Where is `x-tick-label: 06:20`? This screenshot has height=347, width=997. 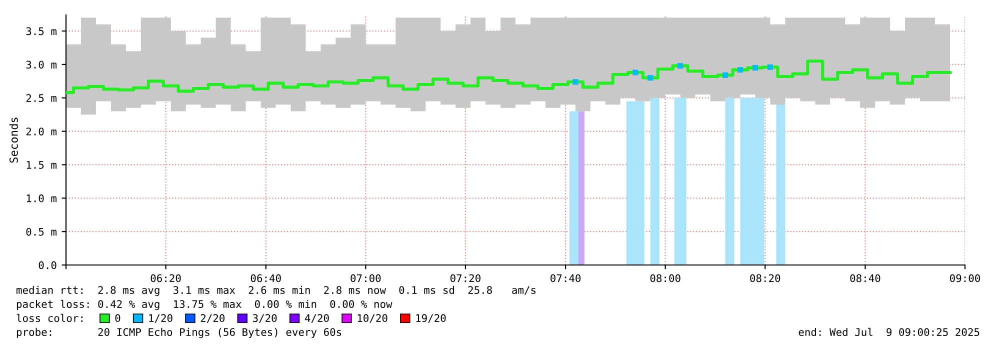 x-tick-label: 06:20 is located at coordinates (165, 278).